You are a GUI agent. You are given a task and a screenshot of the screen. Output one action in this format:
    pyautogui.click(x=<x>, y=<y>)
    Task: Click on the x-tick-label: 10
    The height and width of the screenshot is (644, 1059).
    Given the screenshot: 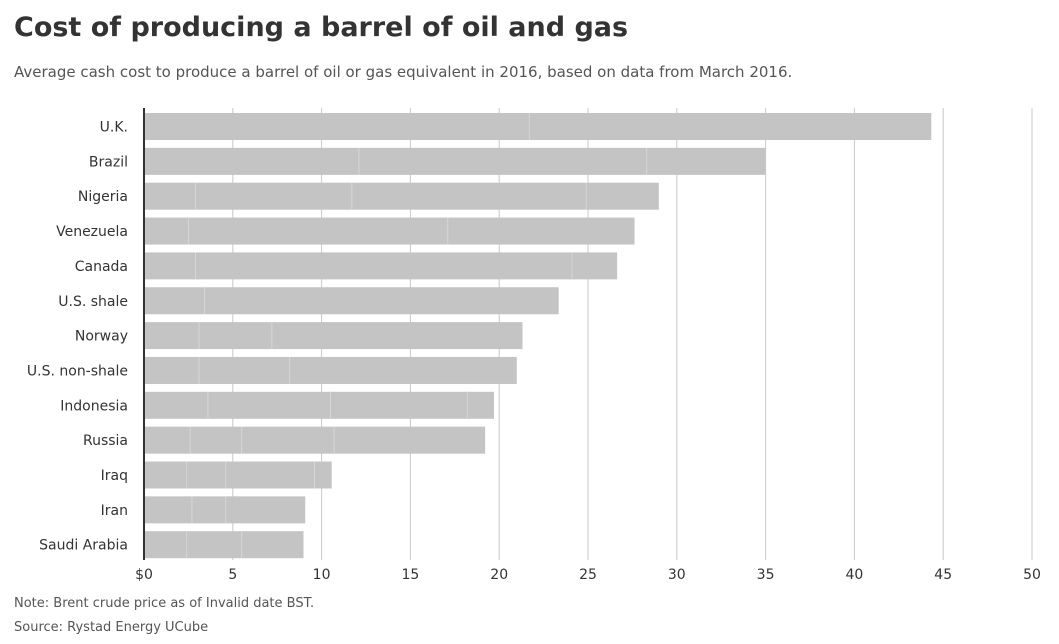 What is the action you would take?
    pyautogui.click(x=322, y=575)
    